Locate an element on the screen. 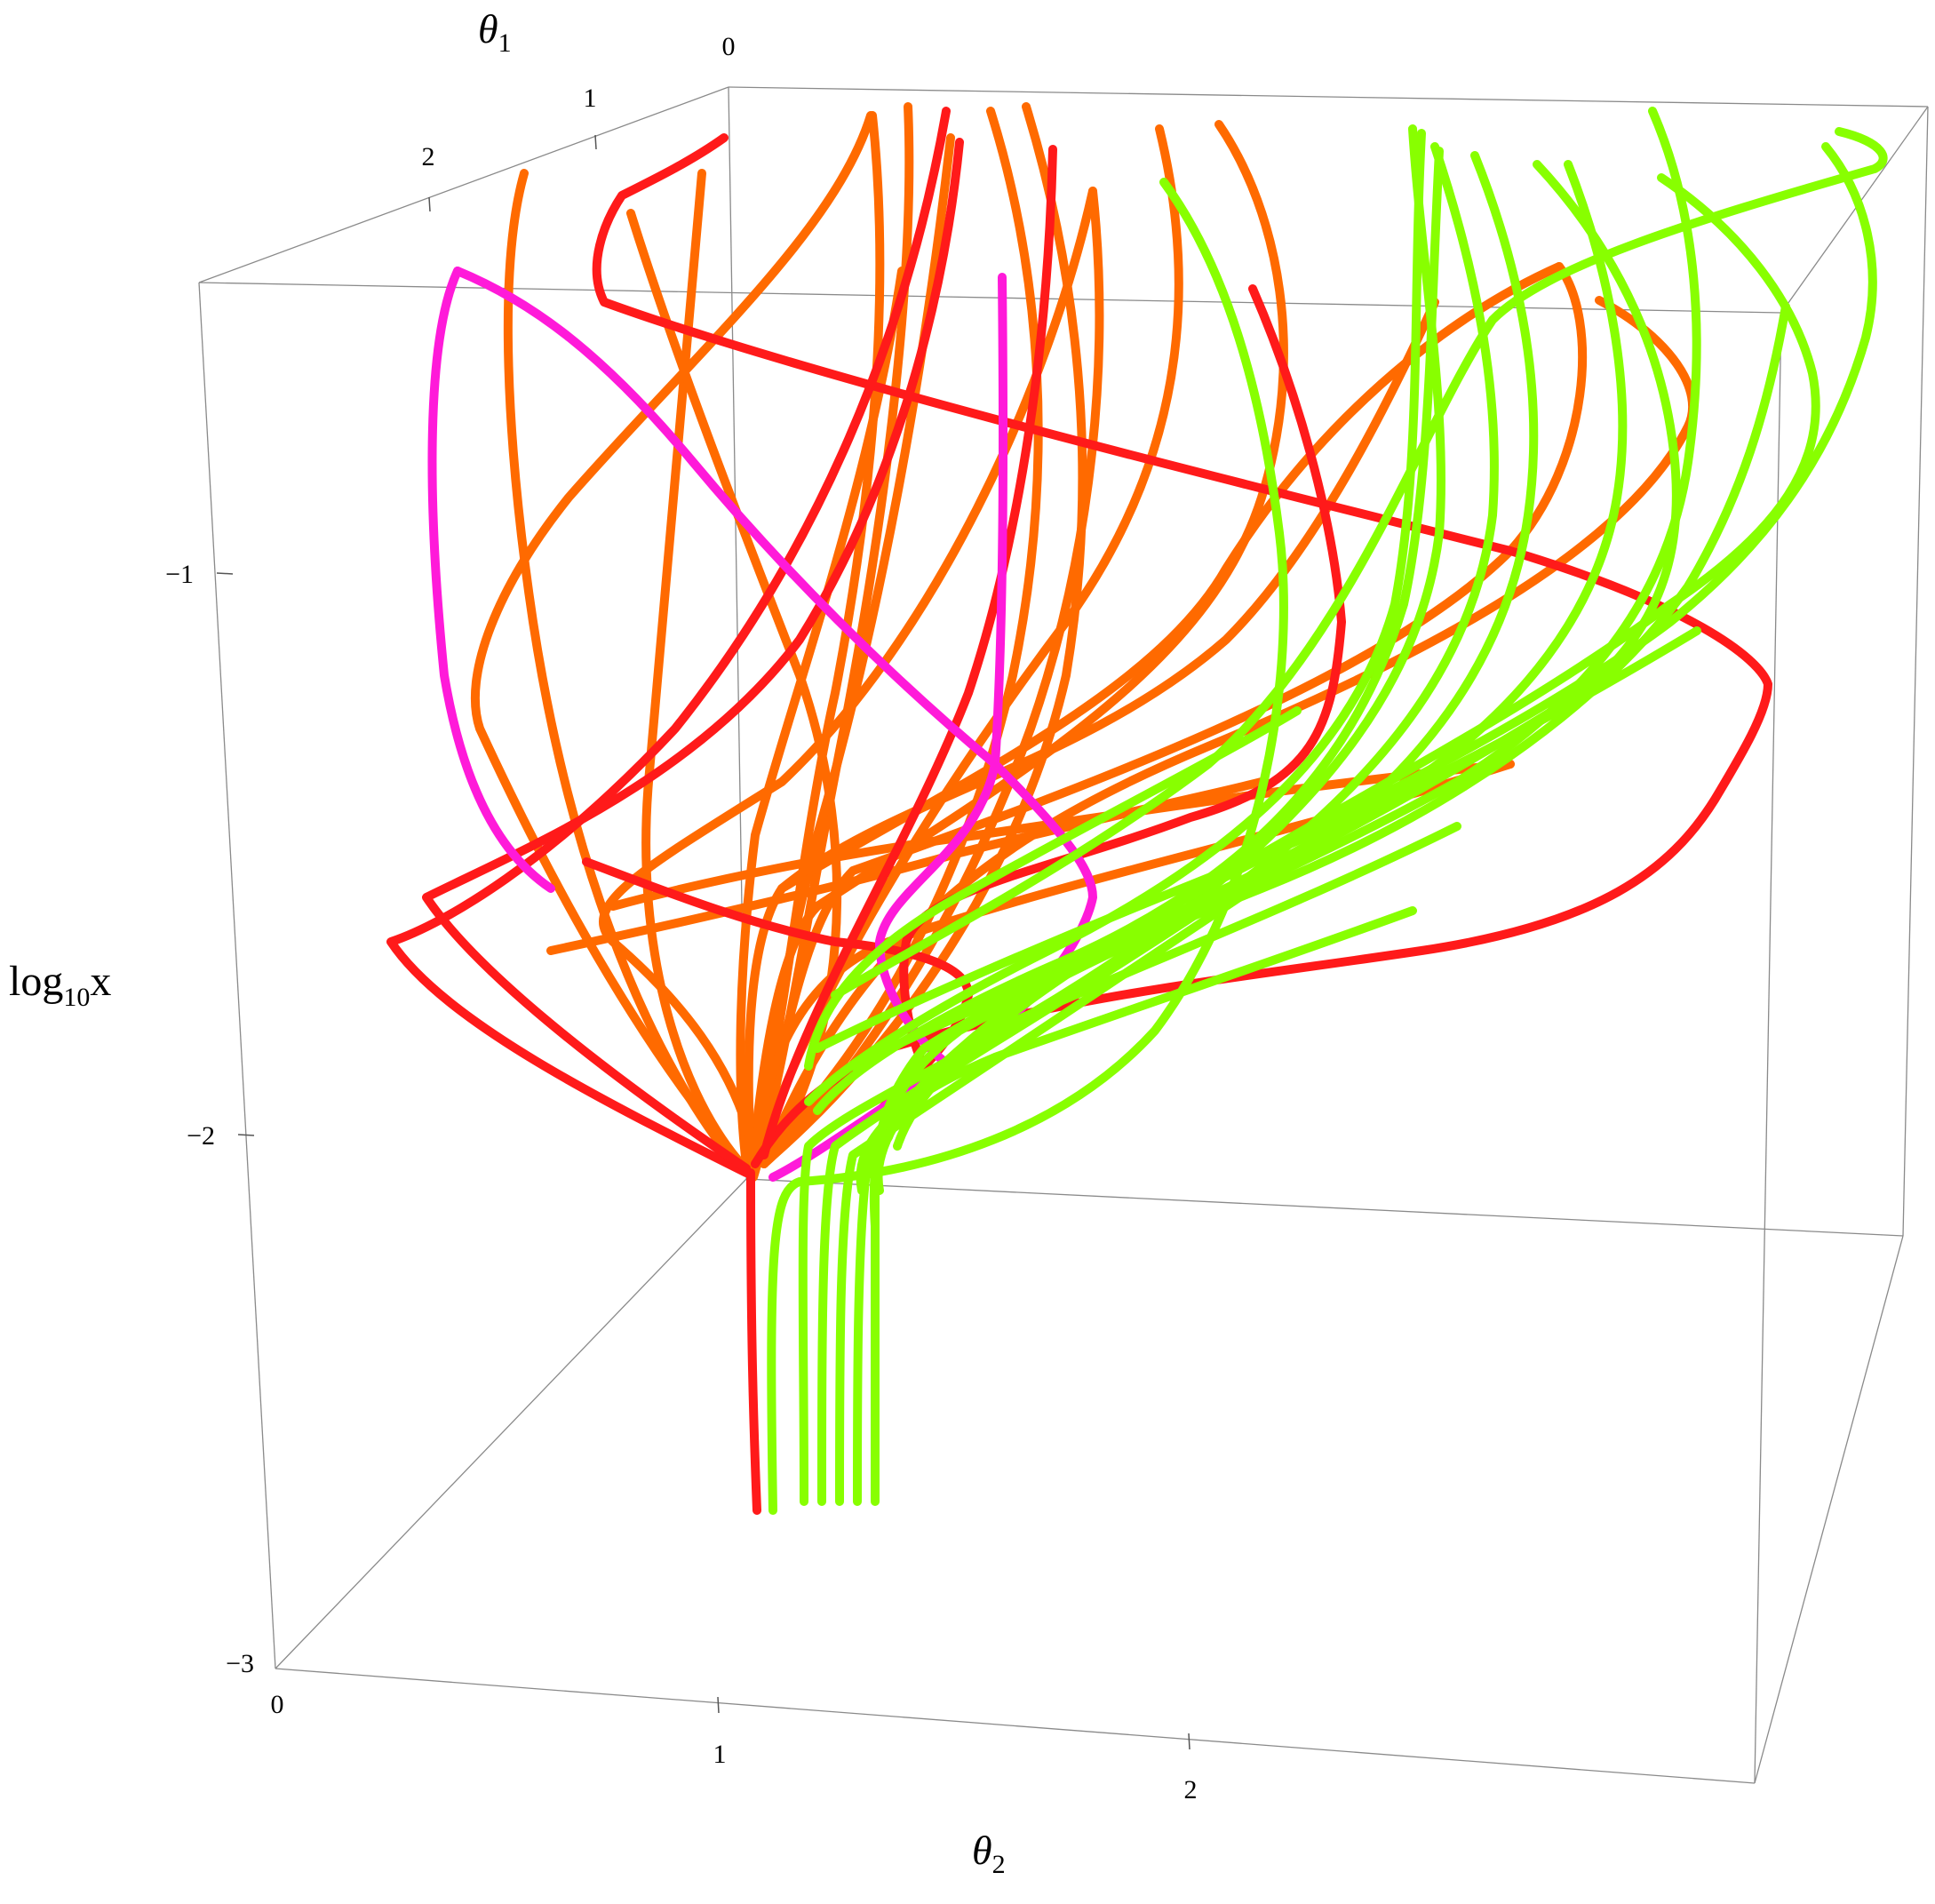 This screenshot has width=1935, height=1904. axis-title-theta1-symbol: θ is located at coordinates (488, 29).